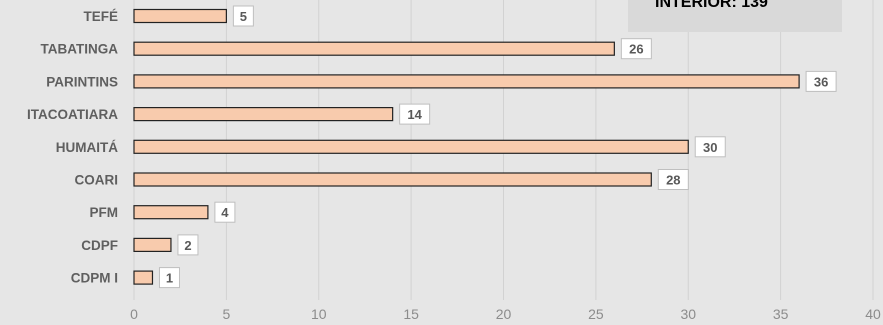 This screenshot has width=883, height=325. I want to click on category-label: HUMAITÁ, so click(87, 147).